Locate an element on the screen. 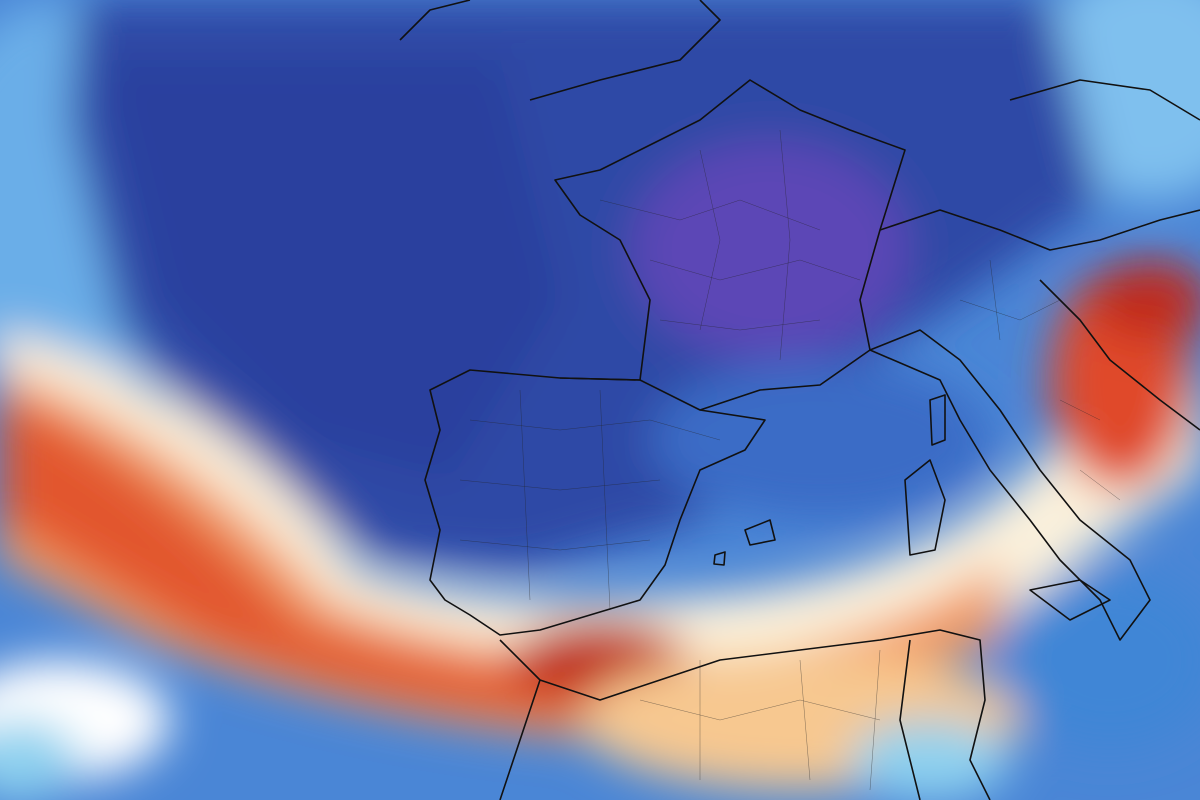  italy-coast is located at coordinates (1010, 485).